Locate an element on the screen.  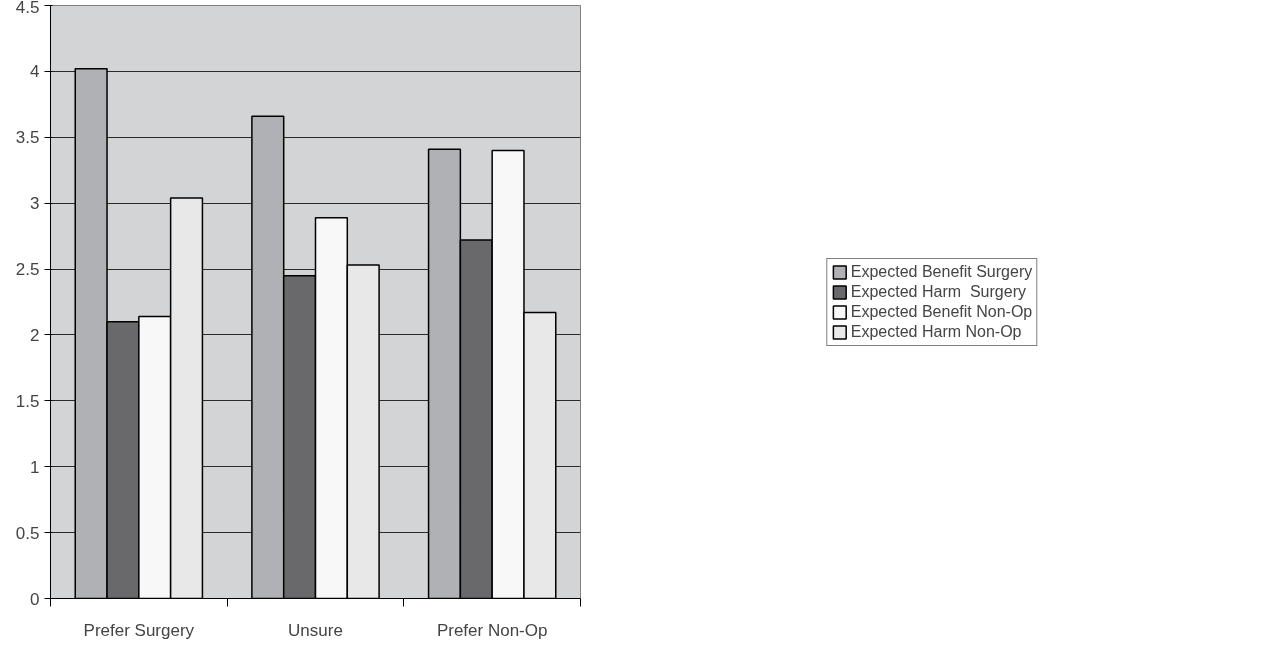
x-tick-label: Prefer Non-Op is located at coordinates (492, 630).